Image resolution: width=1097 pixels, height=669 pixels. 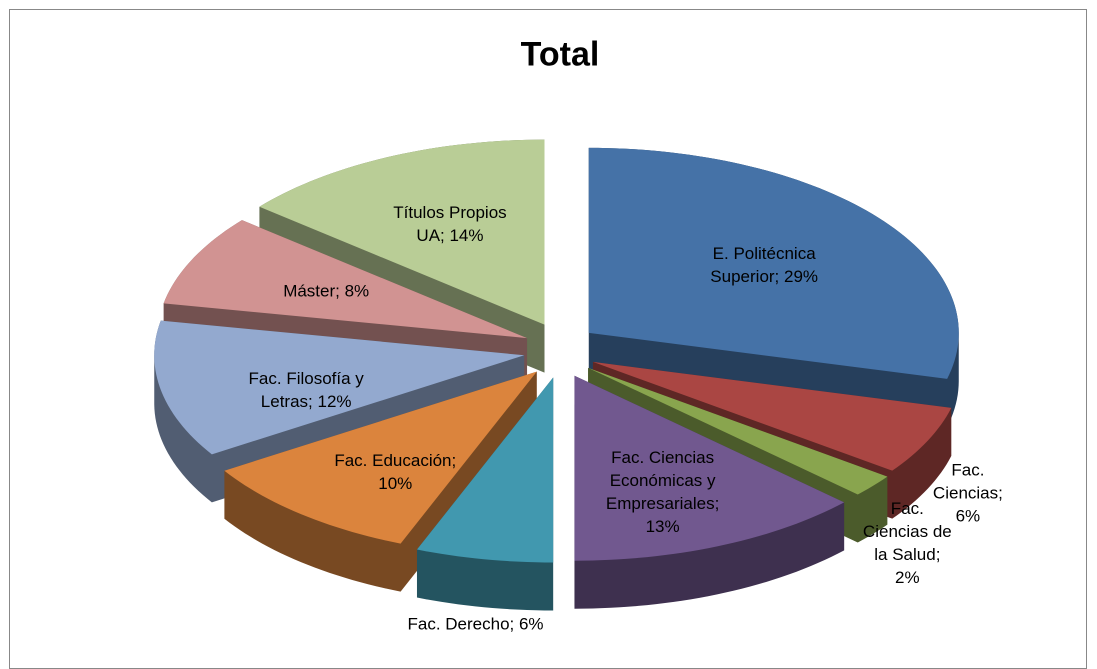 What do you see at coordinates (306, 390) in the screenshot?
I see `data-label: Fac. Filosofía y Letras; 12%` at bounding box center [306, 390].